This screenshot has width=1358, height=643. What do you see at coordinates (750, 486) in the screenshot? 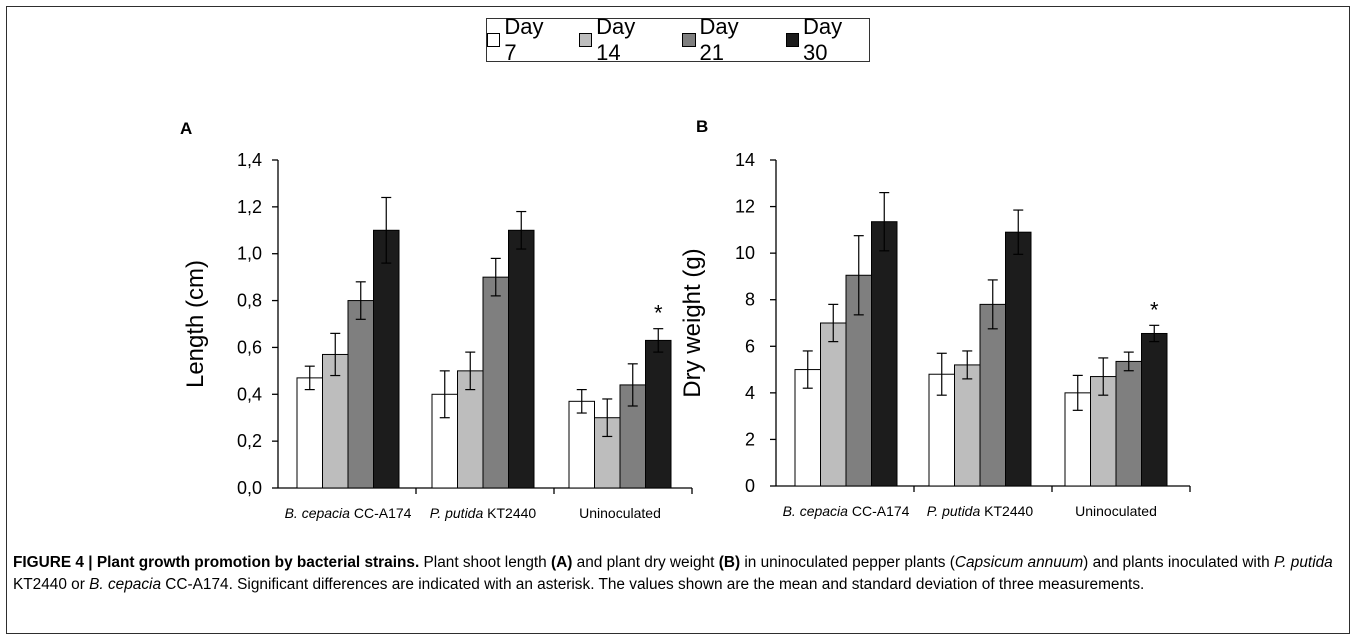
I see `y-tick-label: 0` at bounding box center [750, 486].